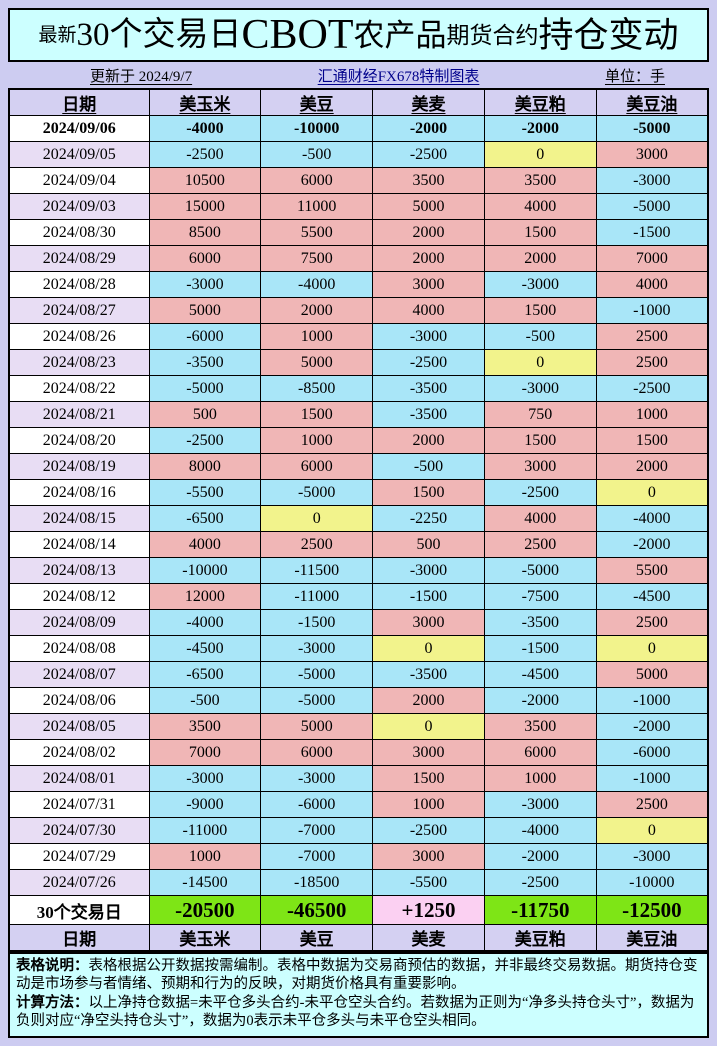 The width and height of the screenshot is (717, 1046). I want to click on date-cell: 2024/07/26, so click(79, 882).